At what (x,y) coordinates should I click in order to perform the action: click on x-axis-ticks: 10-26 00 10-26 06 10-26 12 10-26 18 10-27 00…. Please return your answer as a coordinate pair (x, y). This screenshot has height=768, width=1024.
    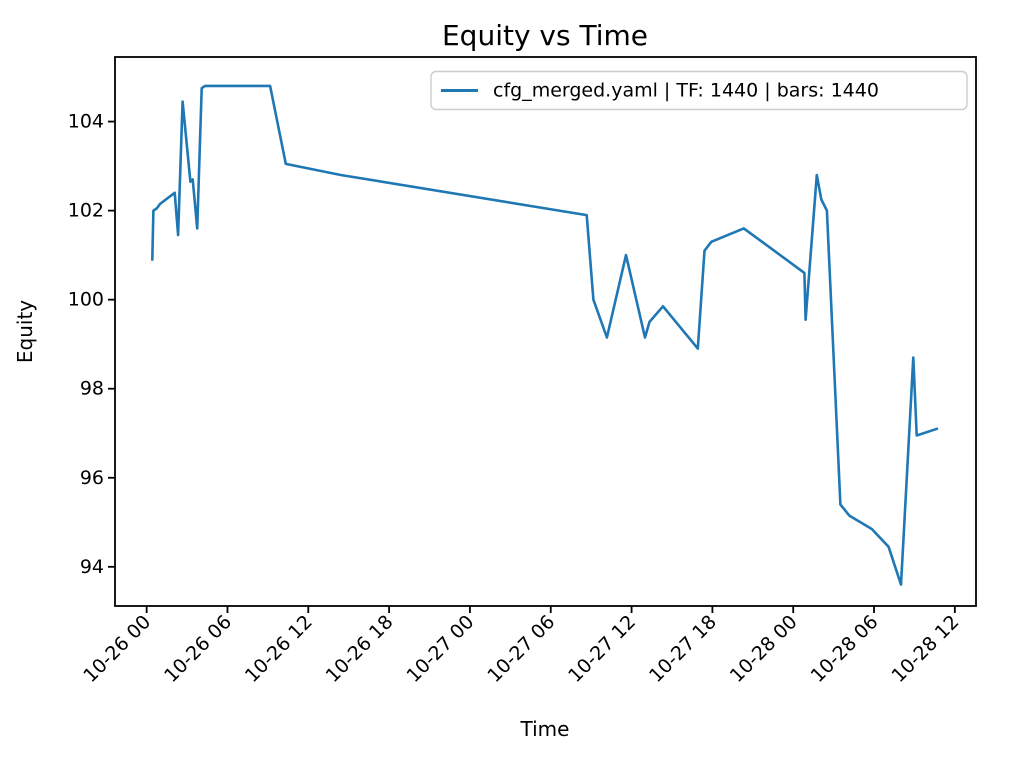
    Looking at the image, I should click on (521, 646).